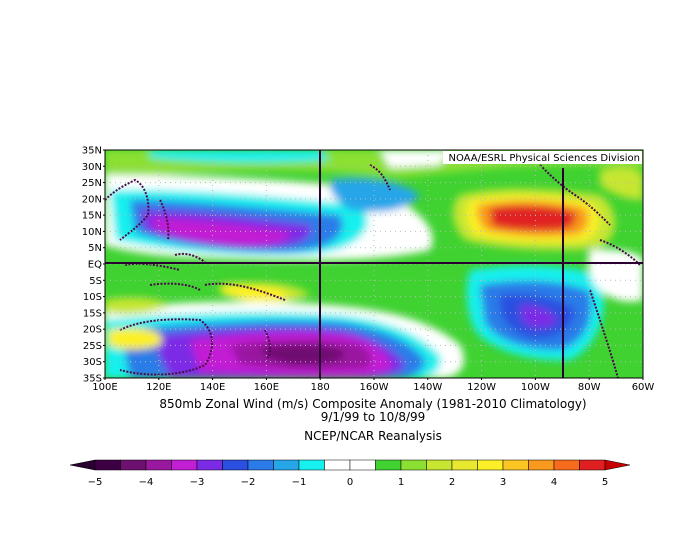 This screenshot has width=700, height=542. I want to click on lat-label: 5S, so click(95, 281).